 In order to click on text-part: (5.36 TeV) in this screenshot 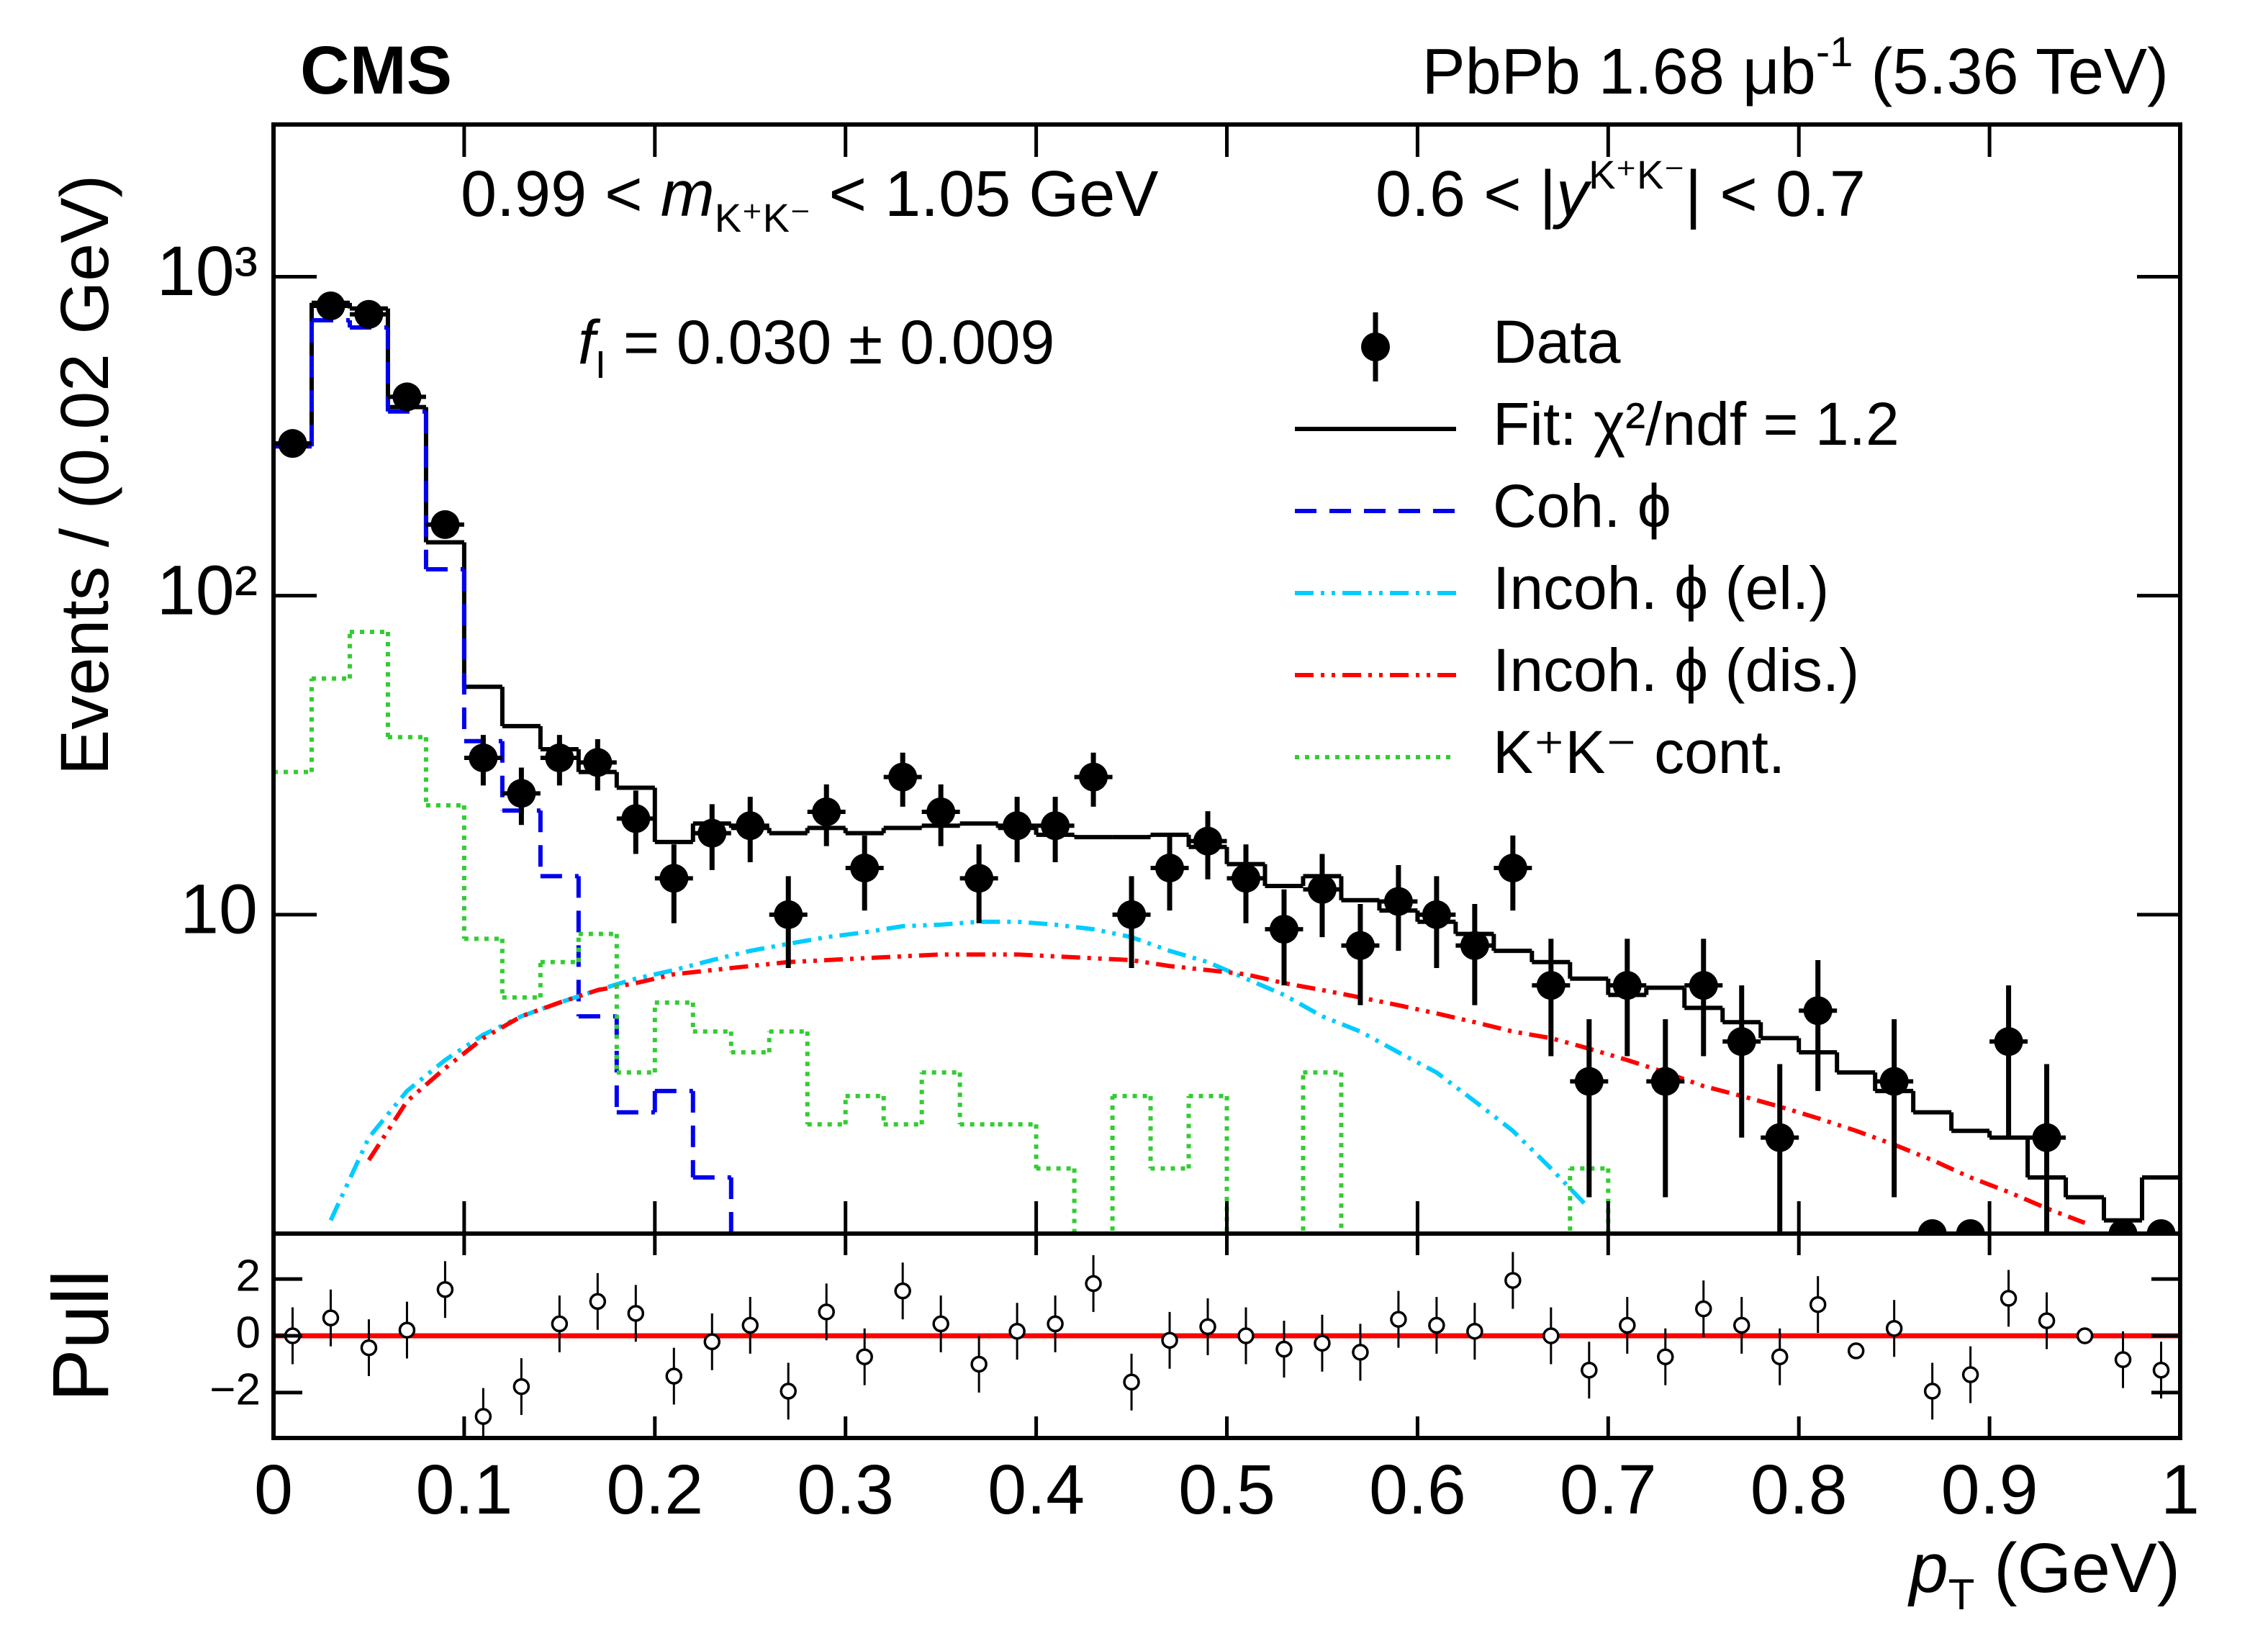, I will do `click(2011, 72)`.